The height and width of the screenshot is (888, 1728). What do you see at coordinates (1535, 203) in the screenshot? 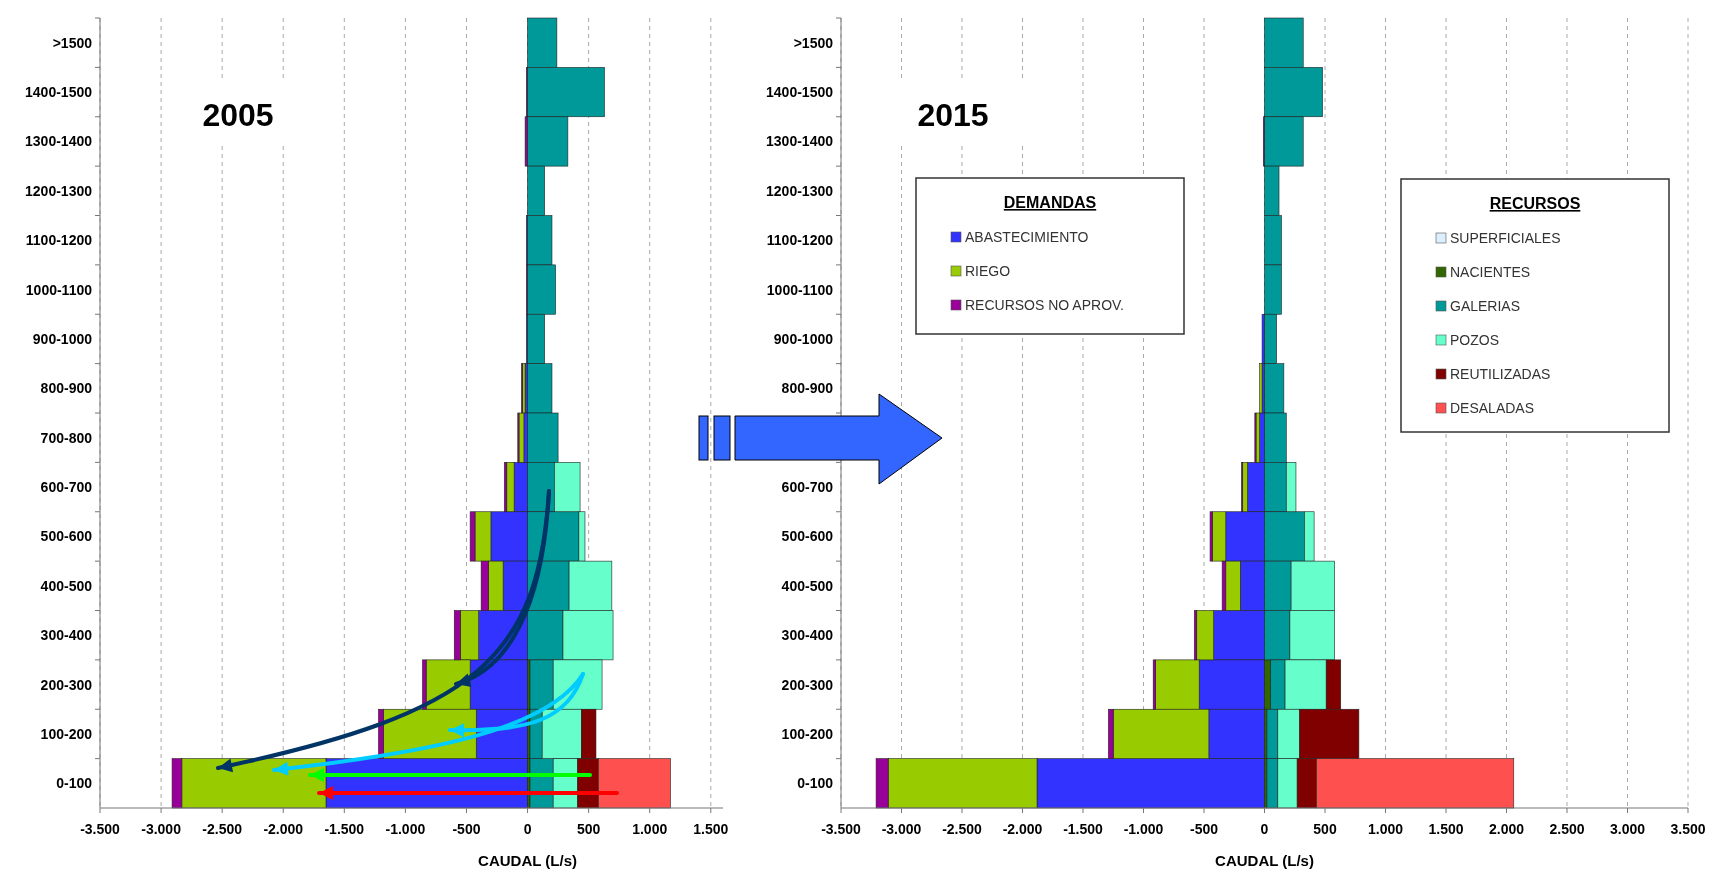
I see `annotation: RECURSOS` at bounding box center [1535, 203].